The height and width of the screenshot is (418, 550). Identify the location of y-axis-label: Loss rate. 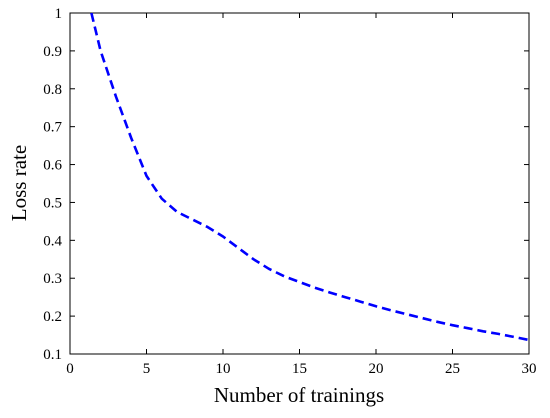
(19, 183).